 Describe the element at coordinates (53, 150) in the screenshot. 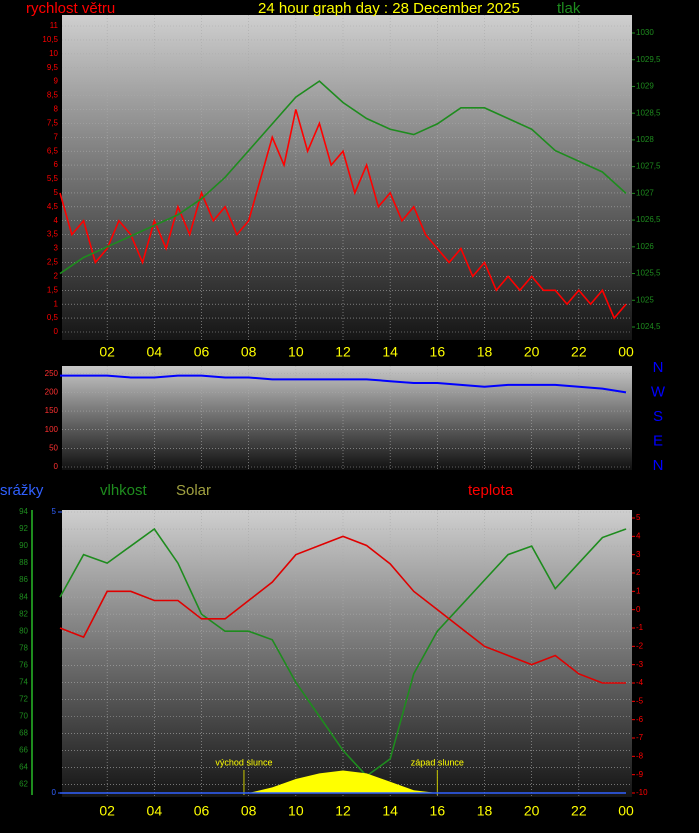

I see `y-tick-label: 6,5` at that location.